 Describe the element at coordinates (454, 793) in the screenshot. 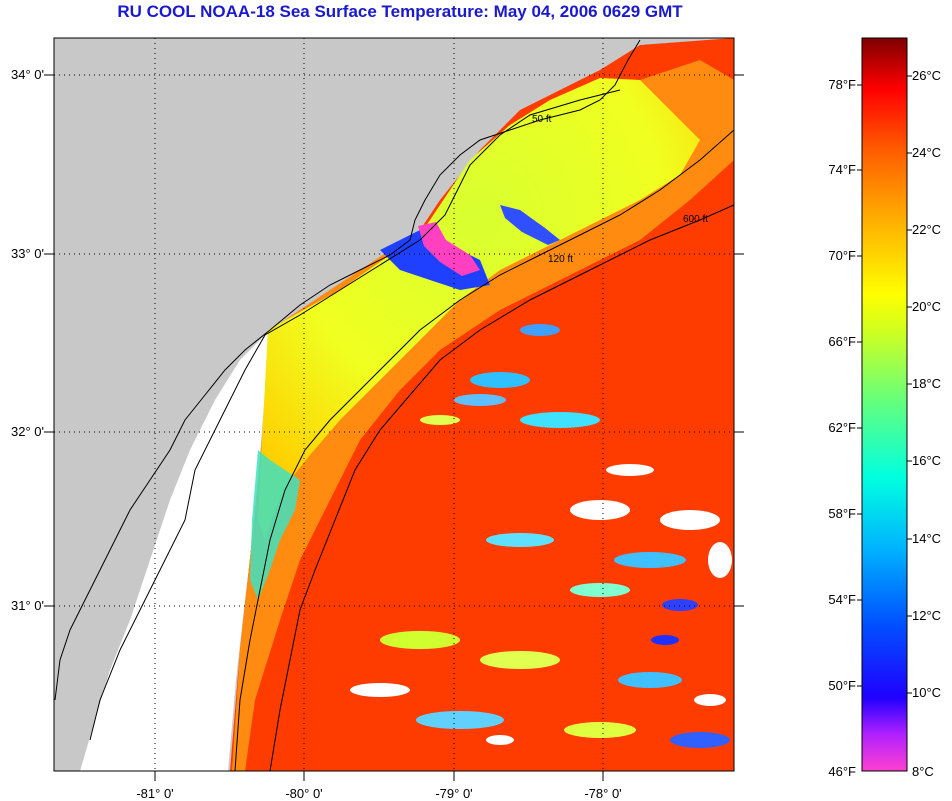

I see `lon-label-79: -79° 0'` at that location.